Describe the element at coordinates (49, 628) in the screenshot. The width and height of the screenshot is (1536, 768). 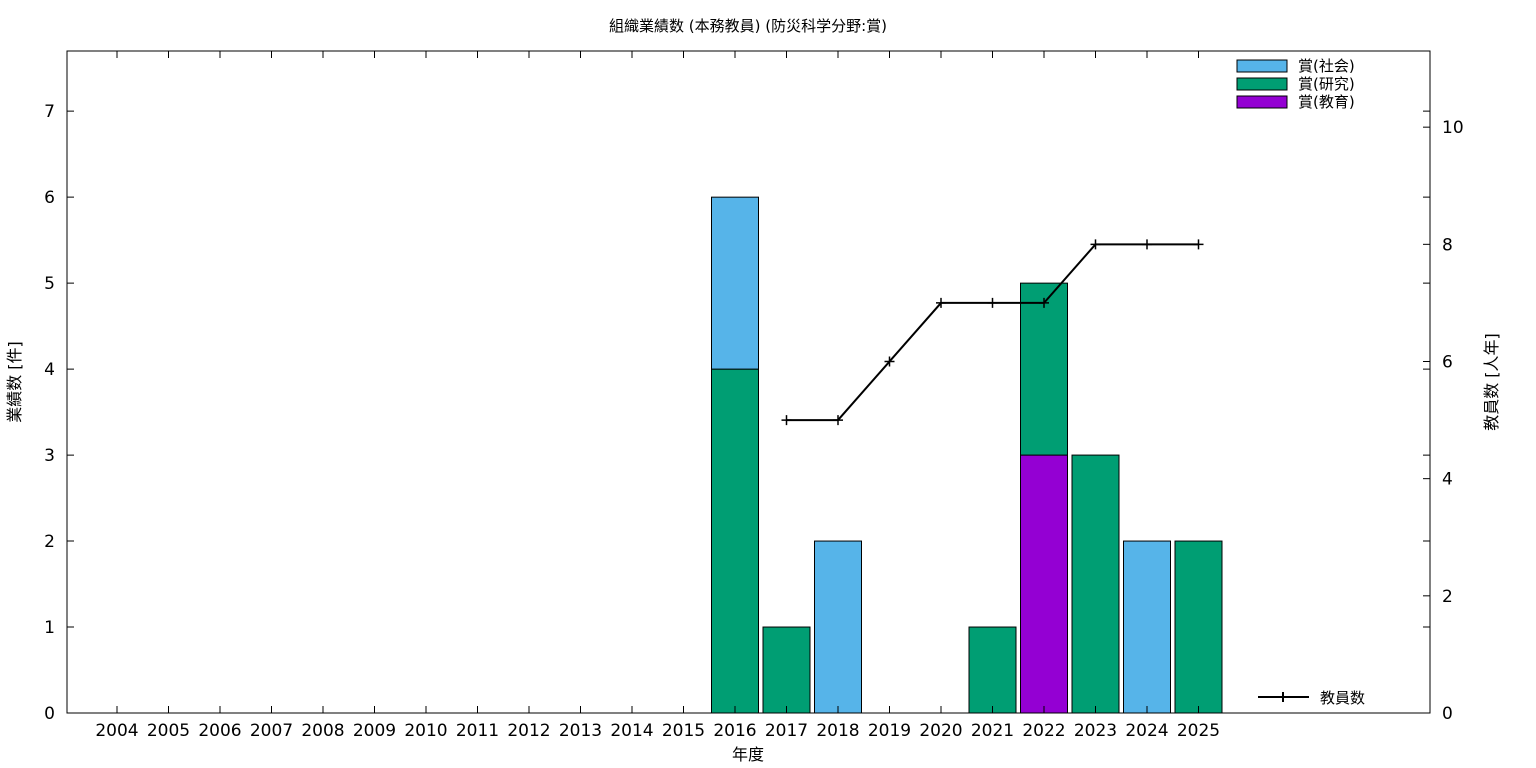
I see `y-tick-label: 1` at that location.